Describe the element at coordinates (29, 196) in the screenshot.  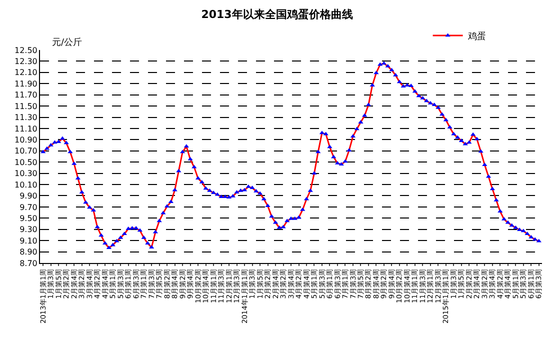
I see `y-tick-label: 9.90` at that location.